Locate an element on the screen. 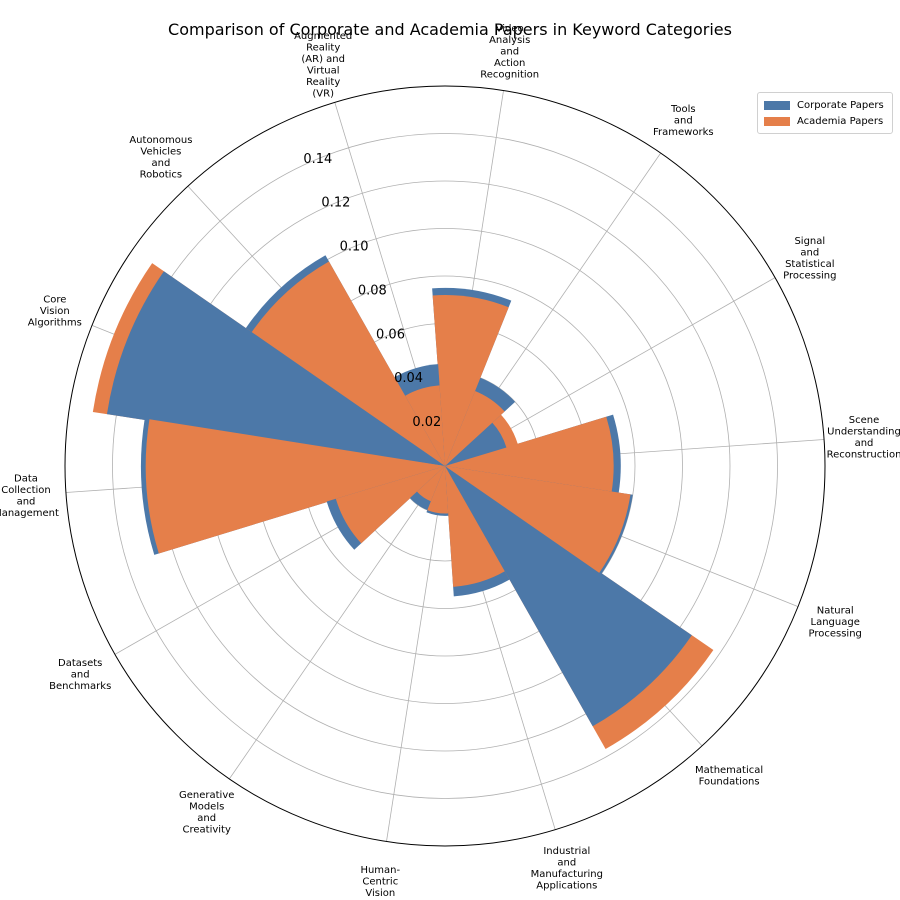 The height and width of the screenshot is (900, 900). legend: Corporate Papers Academia Papers is located at coordinates (825, 113).